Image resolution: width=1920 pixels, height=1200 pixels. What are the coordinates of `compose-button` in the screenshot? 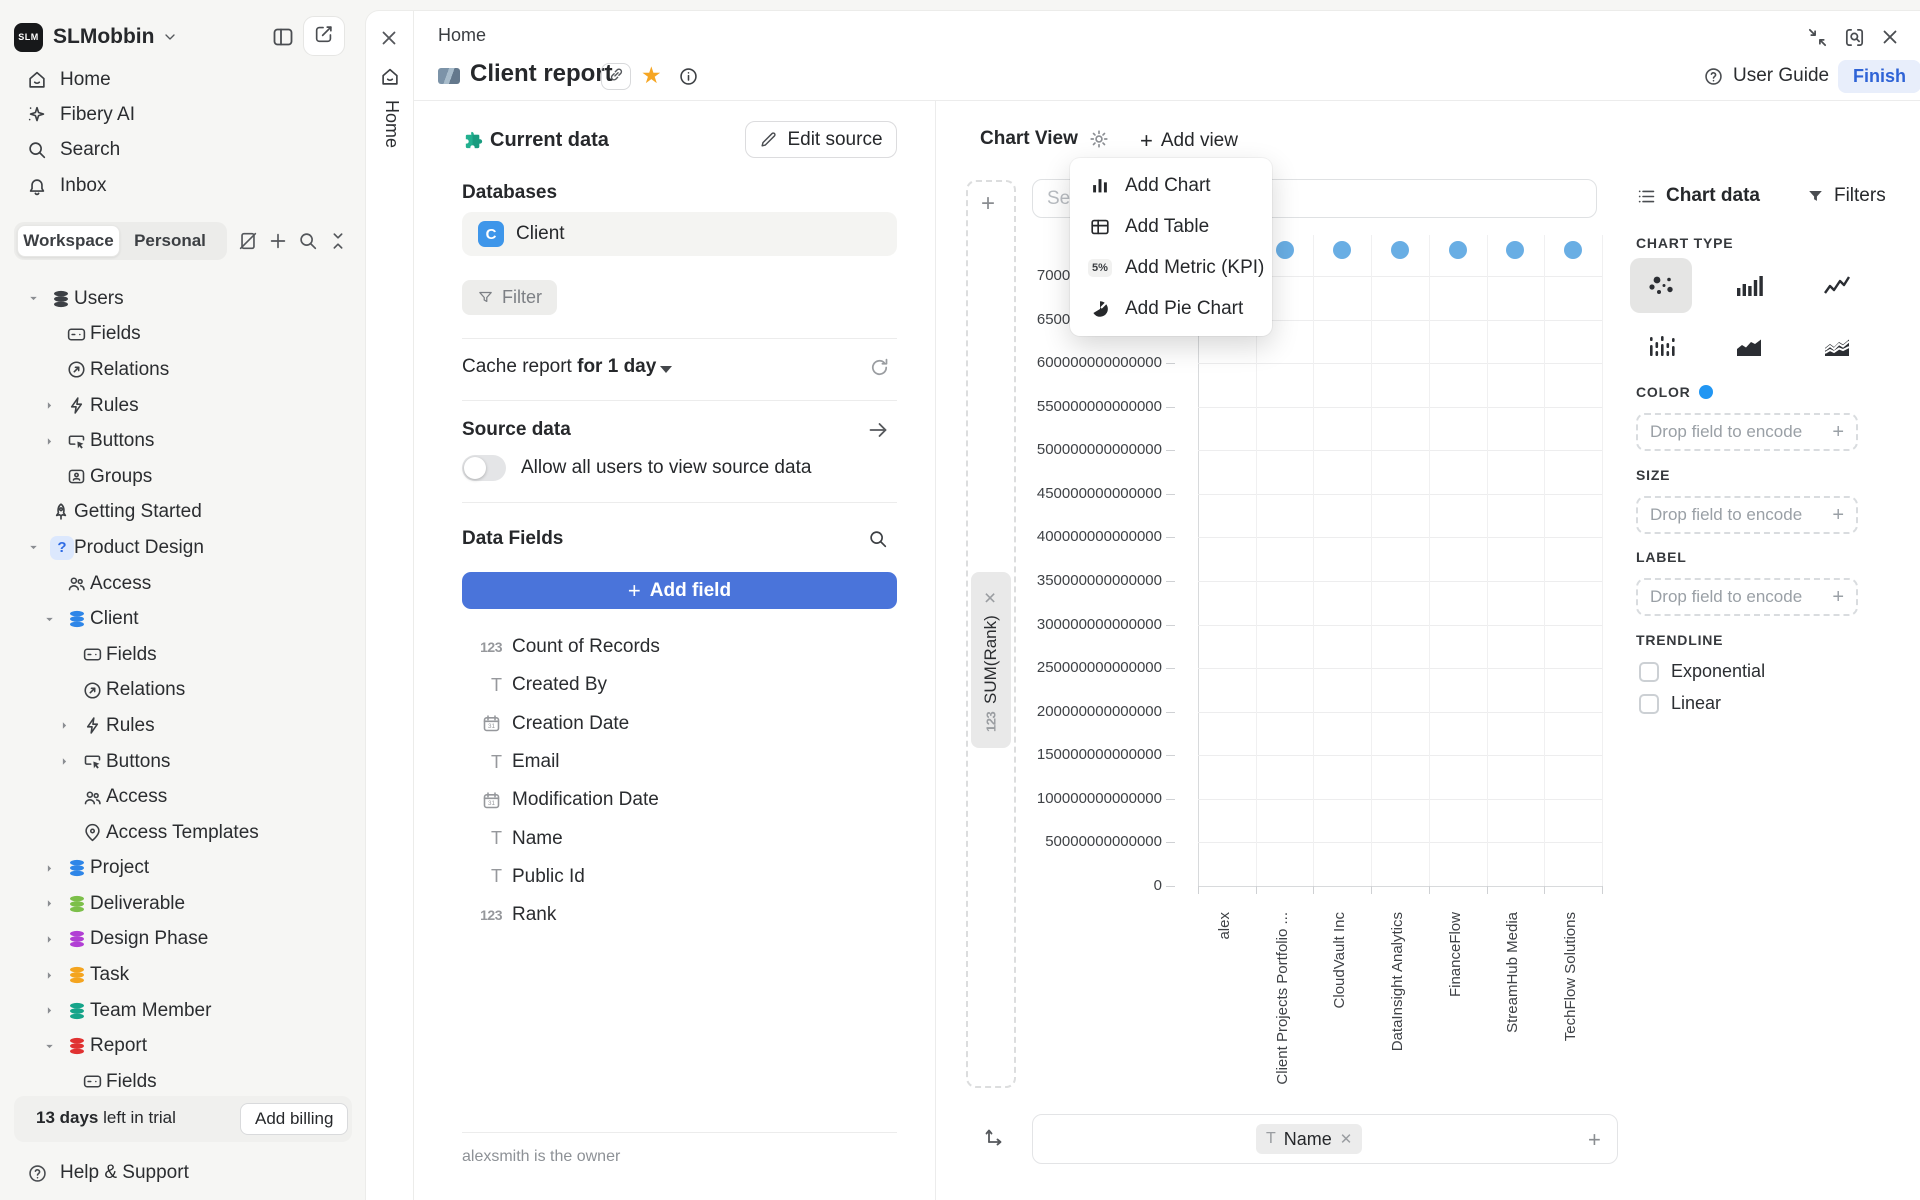 It's located at (324, 36).